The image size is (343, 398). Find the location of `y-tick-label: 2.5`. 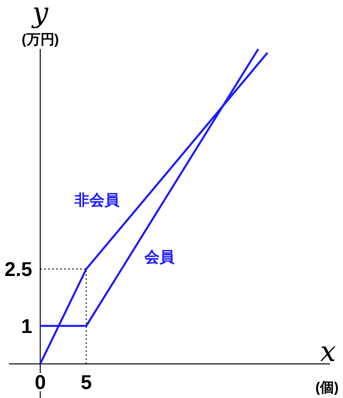

y-tick-label: 2.5 is located at coordinates (18, 270).